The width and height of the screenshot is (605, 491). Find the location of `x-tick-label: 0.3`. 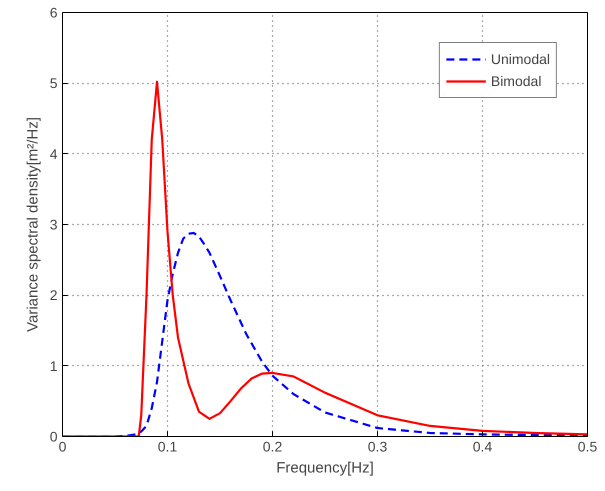

x-tick-label: 0.3 is located at coordinates (378, 446).